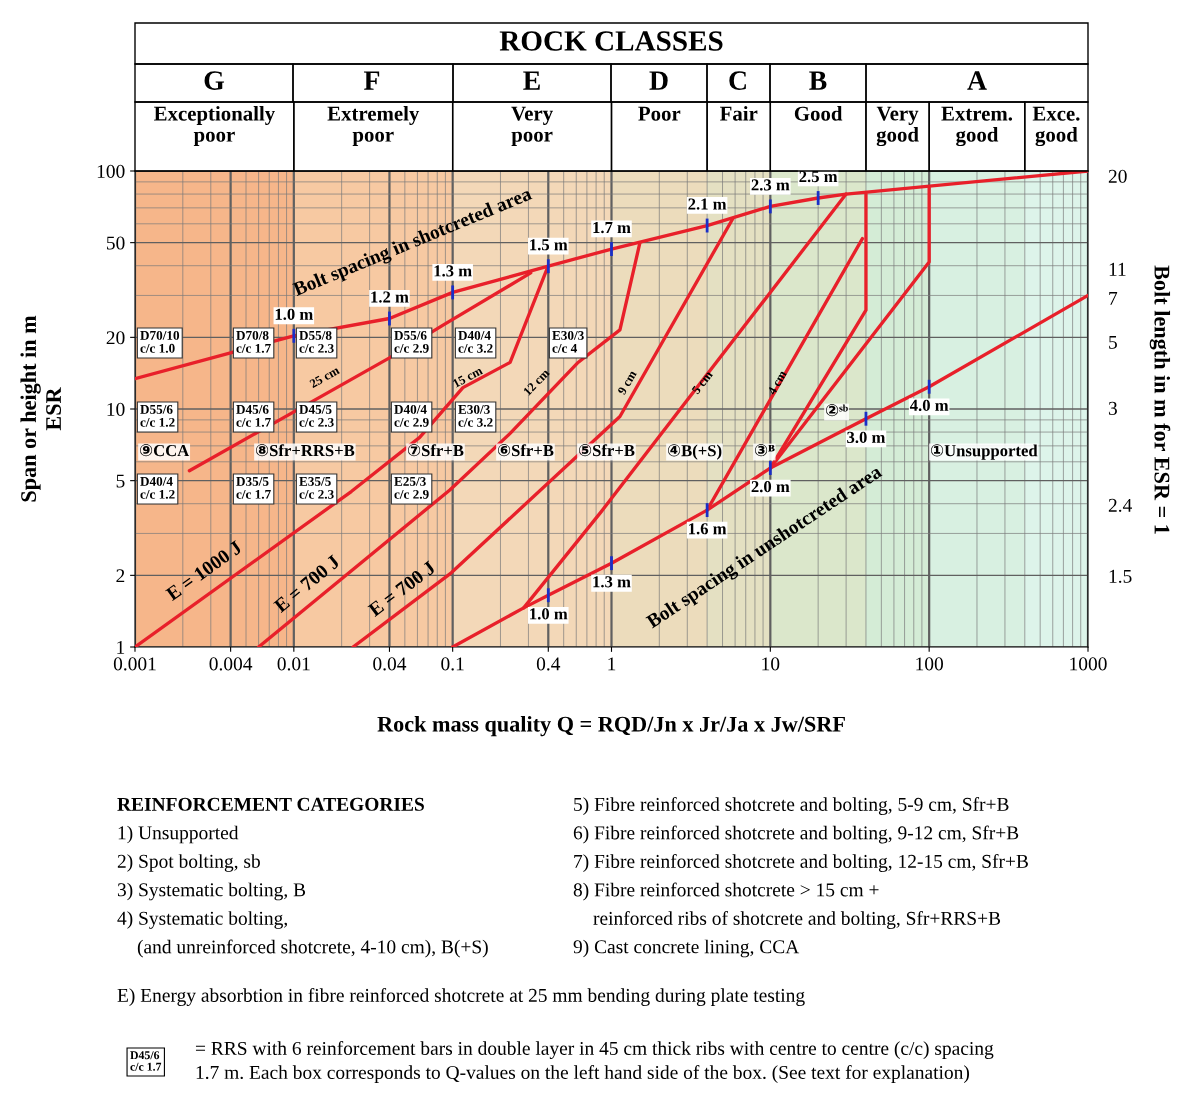 The width and height of the screenshot is (1191, 1112). Describe the element at coordinates (178, 834) in the screenshot. I see `text: 1) Unsupported` at that location.